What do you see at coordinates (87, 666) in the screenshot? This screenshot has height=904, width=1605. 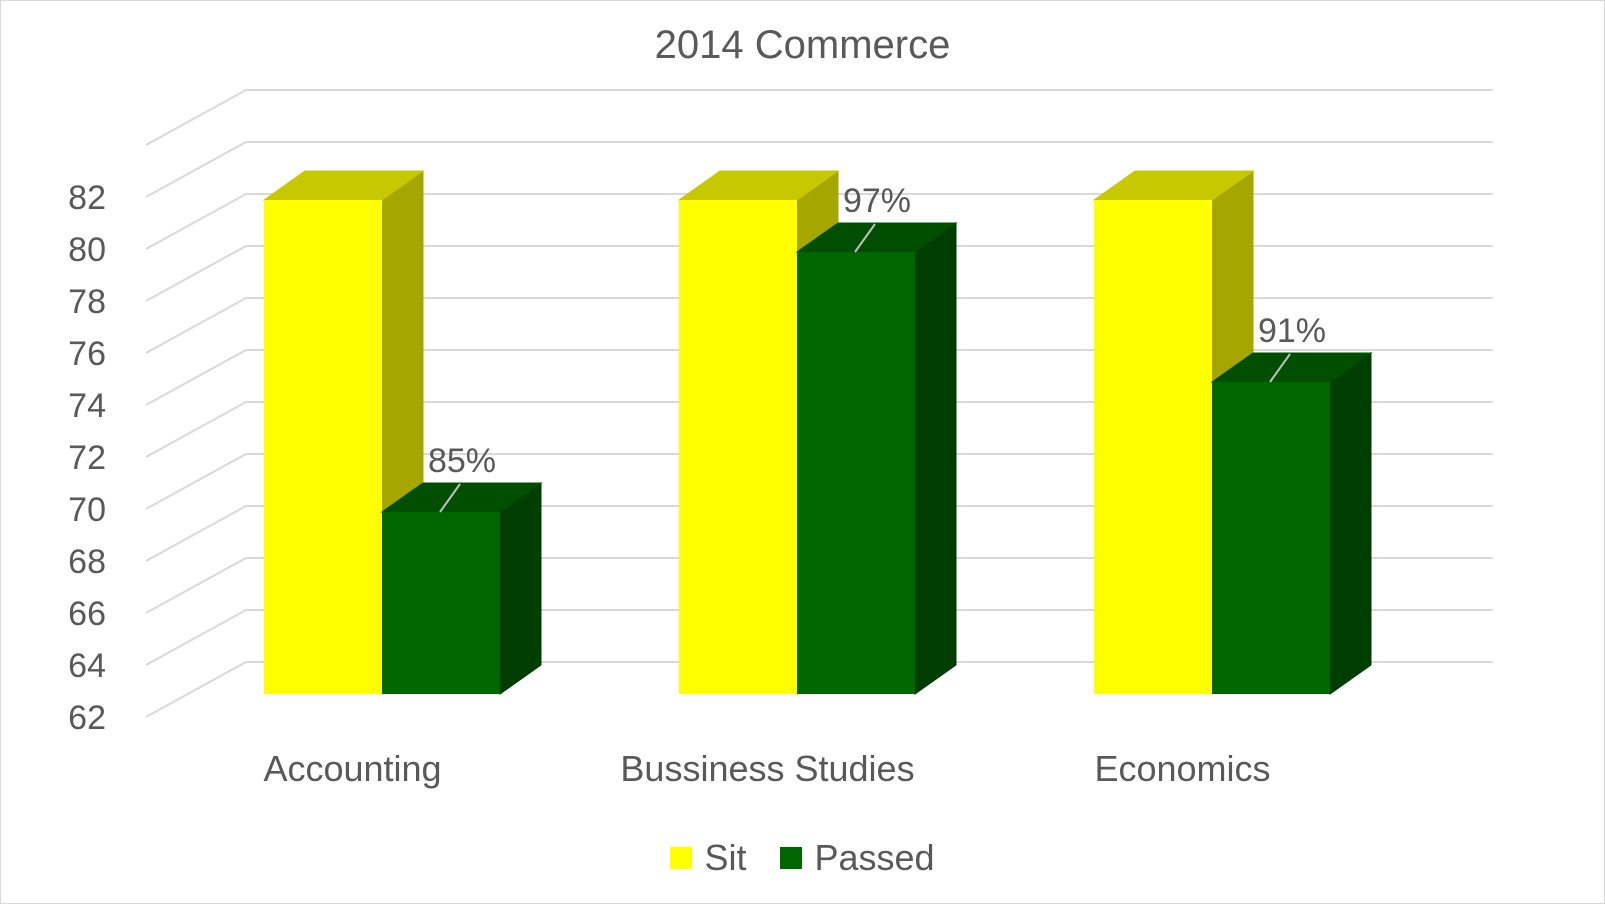 I see `y-tick-label-1: 64` at bounding box center [87, 666].